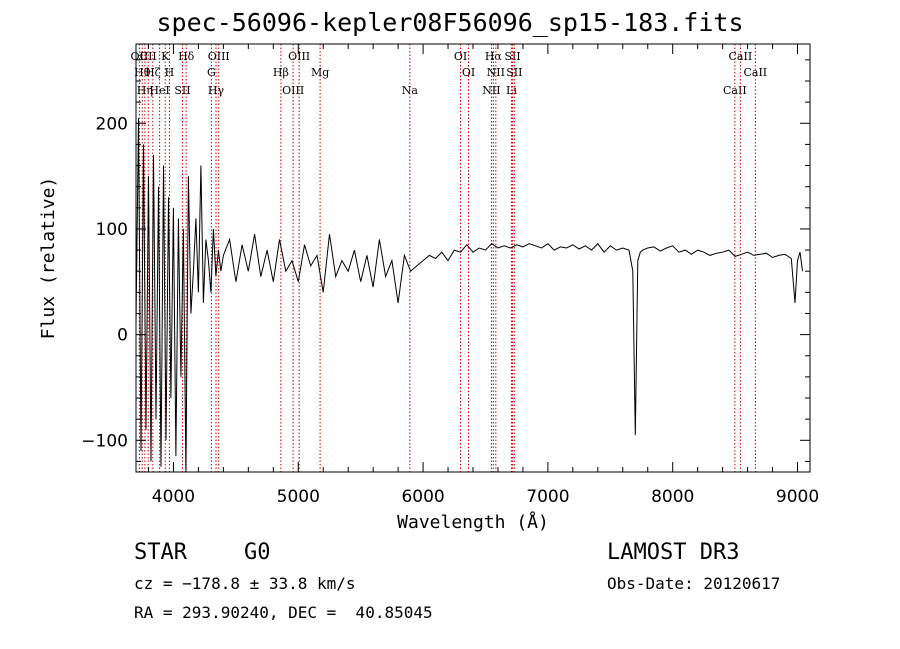  What do you see at coordinates (422, 497) in the screenshot?
I see `x-tick-label: 6000` at bounding box center [422, 497].